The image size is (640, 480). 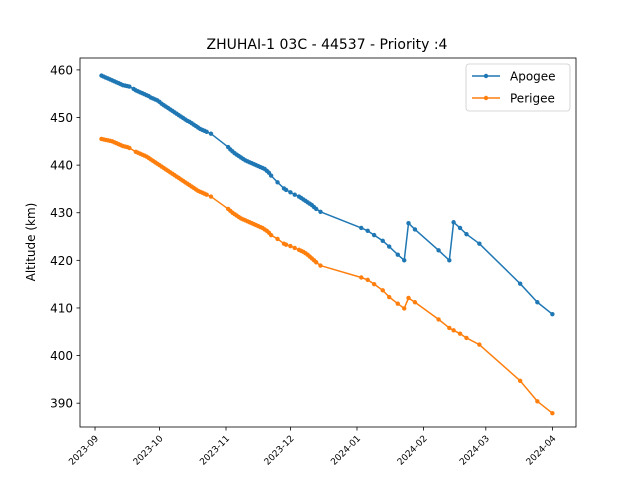 What do you see at coordinates (346, 451) in the screenshot?
I see `x-tick-label: 2024-01` at bounding box center [346, 451].